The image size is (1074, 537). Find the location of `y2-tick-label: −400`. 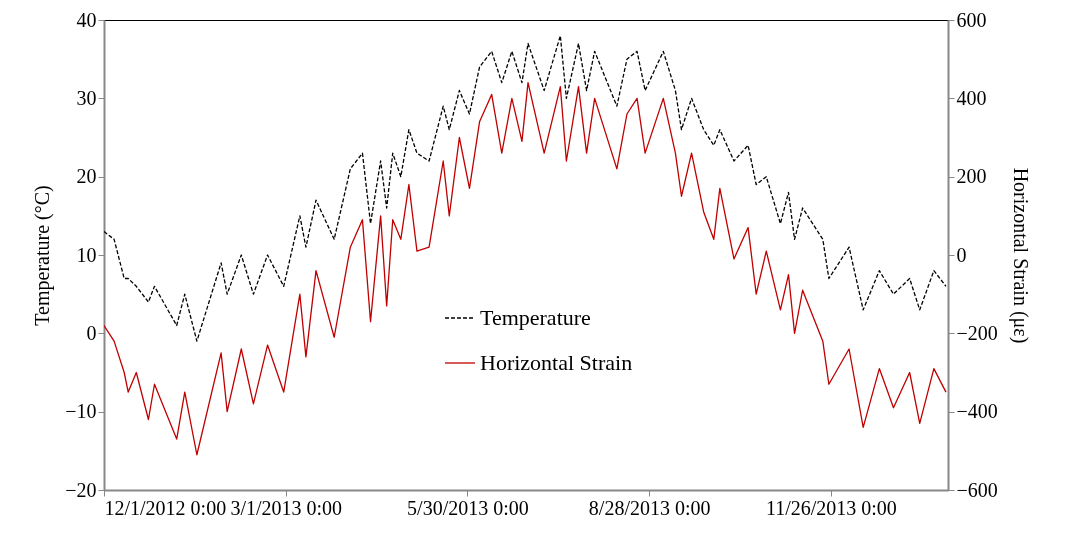

y2-tick-label: −400 is located at coordinates (977, 411).